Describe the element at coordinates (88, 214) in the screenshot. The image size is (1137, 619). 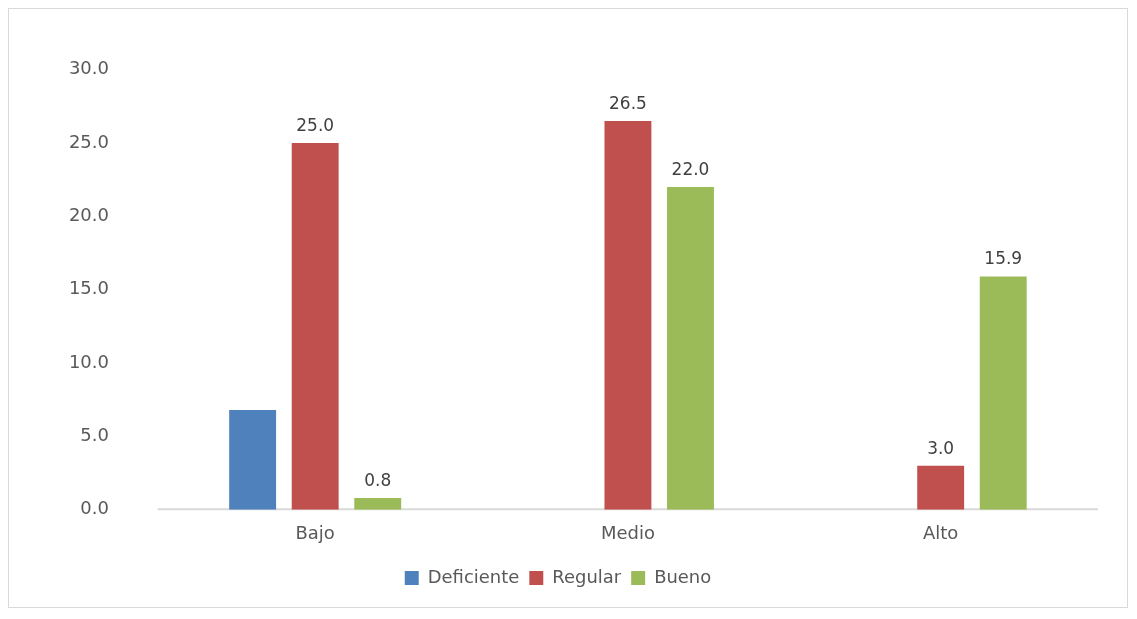
I see `y-tick-label: 20.0` at that location.